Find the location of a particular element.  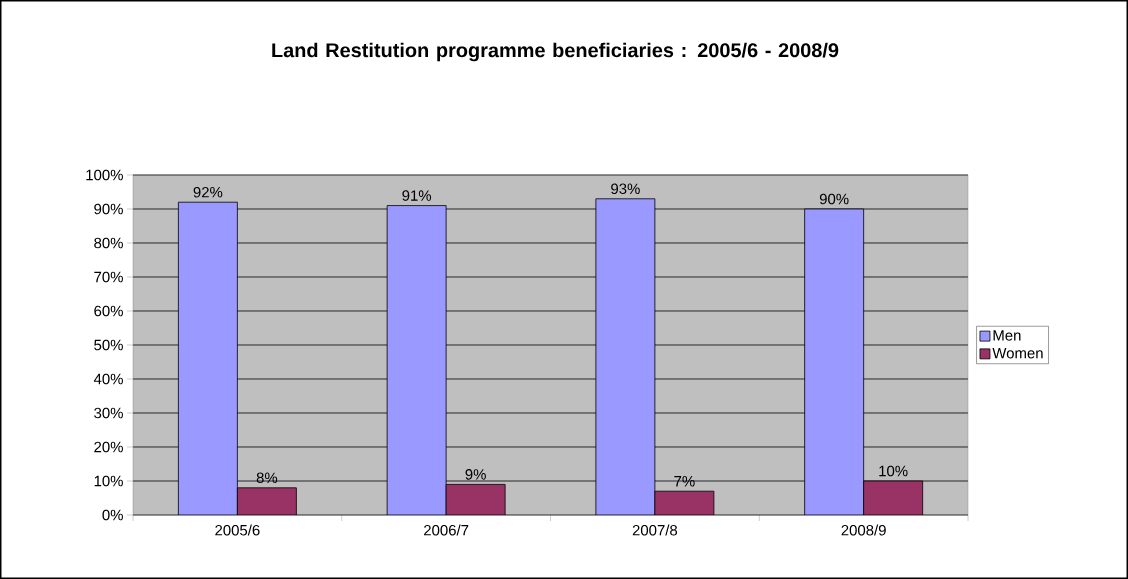

y-tick-label: 50% is located at coordinates (108, 345).